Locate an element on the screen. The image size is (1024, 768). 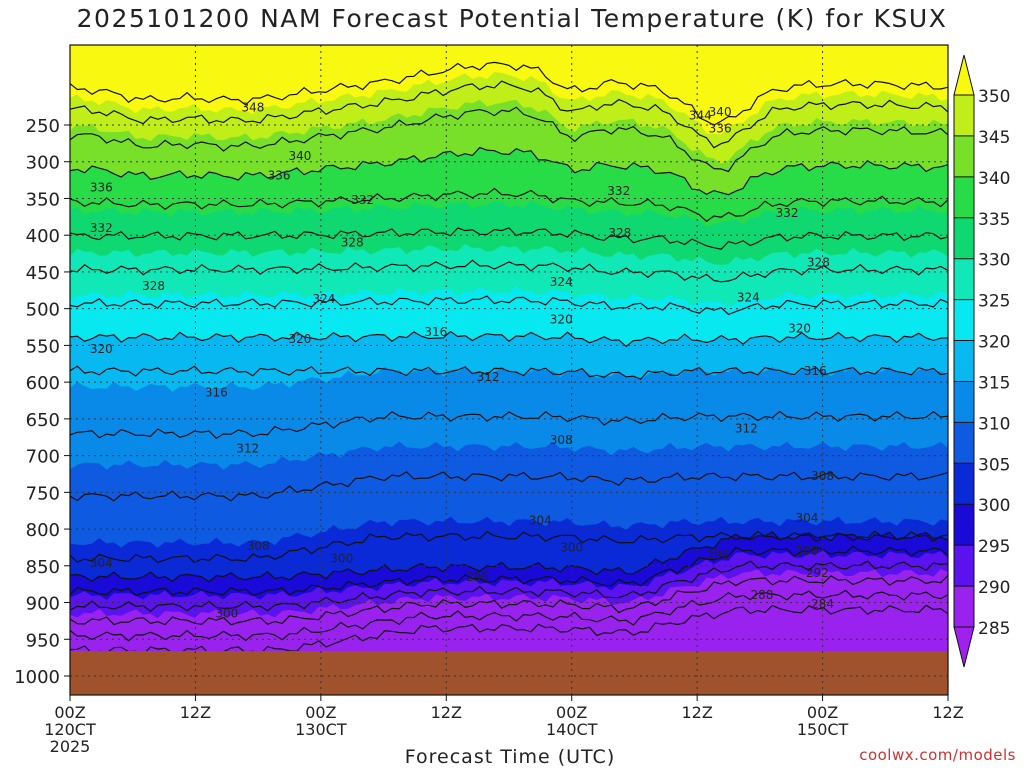
x-tick-label-0-1: 00Z is located at coordinates (69, 712).